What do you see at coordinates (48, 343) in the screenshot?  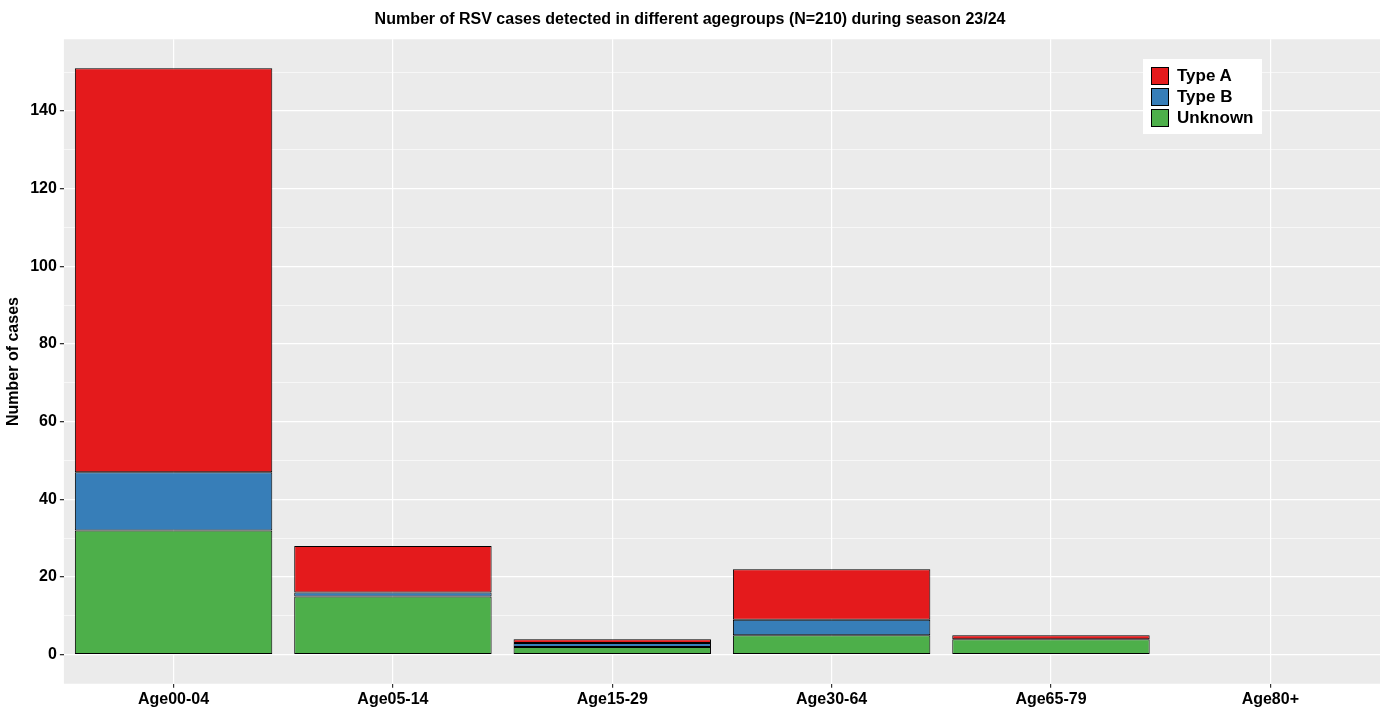 I see `y-tick-label: 80` at bounding box center [48, 343].